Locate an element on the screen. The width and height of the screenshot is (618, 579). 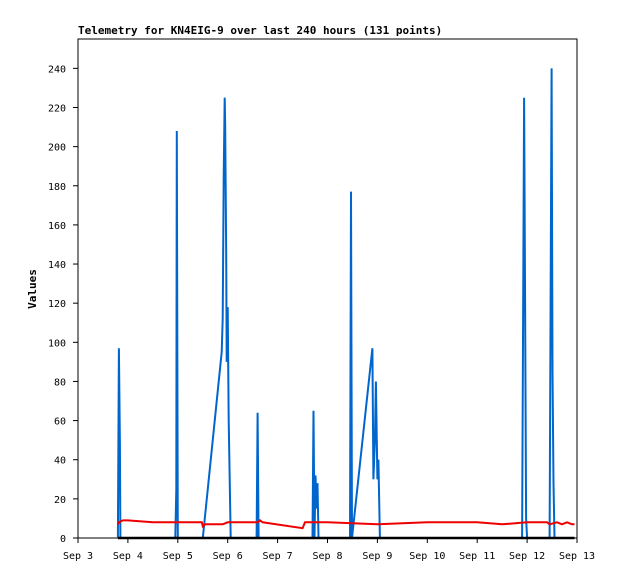
y-tick-label: 0 is located at coordinates (63, 539).